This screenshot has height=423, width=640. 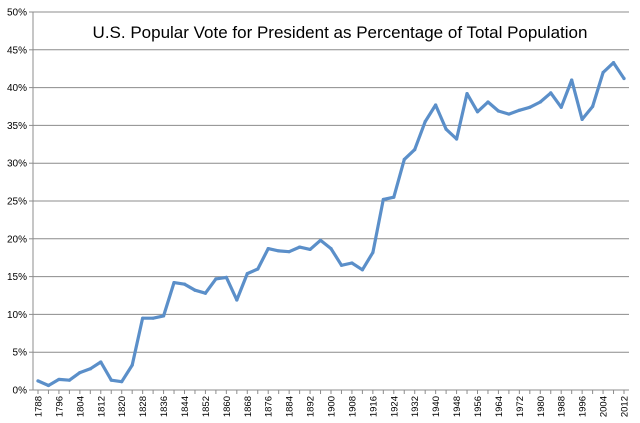 I want to click on x-tick-label: 1956, so click(x=478, y=406).